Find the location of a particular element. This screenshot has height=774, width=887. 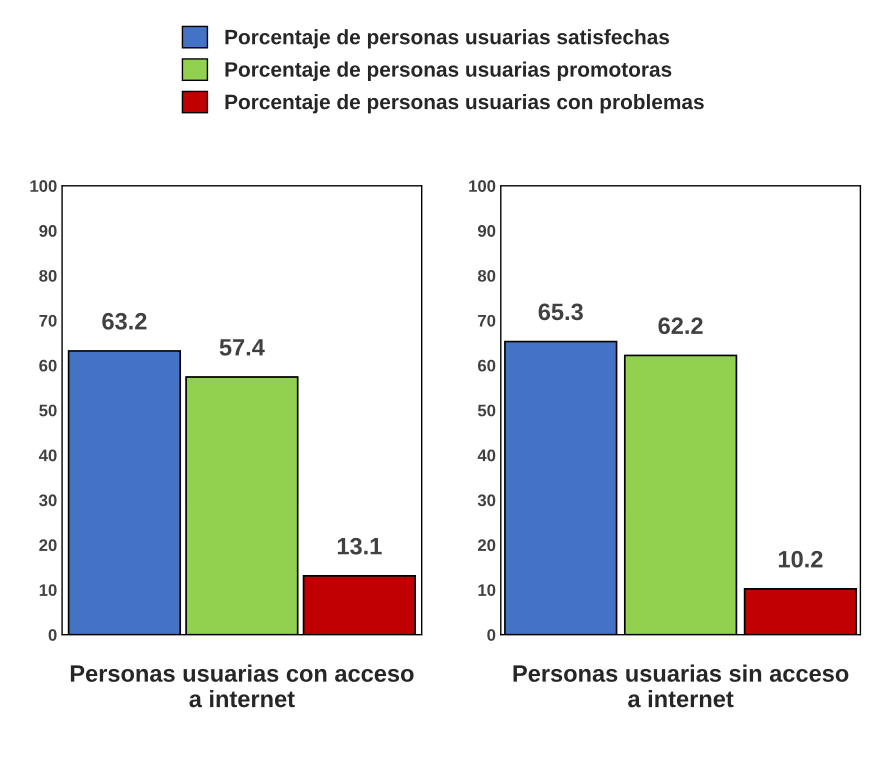

data-label: 57.4 is located at coordinates (242, 347).